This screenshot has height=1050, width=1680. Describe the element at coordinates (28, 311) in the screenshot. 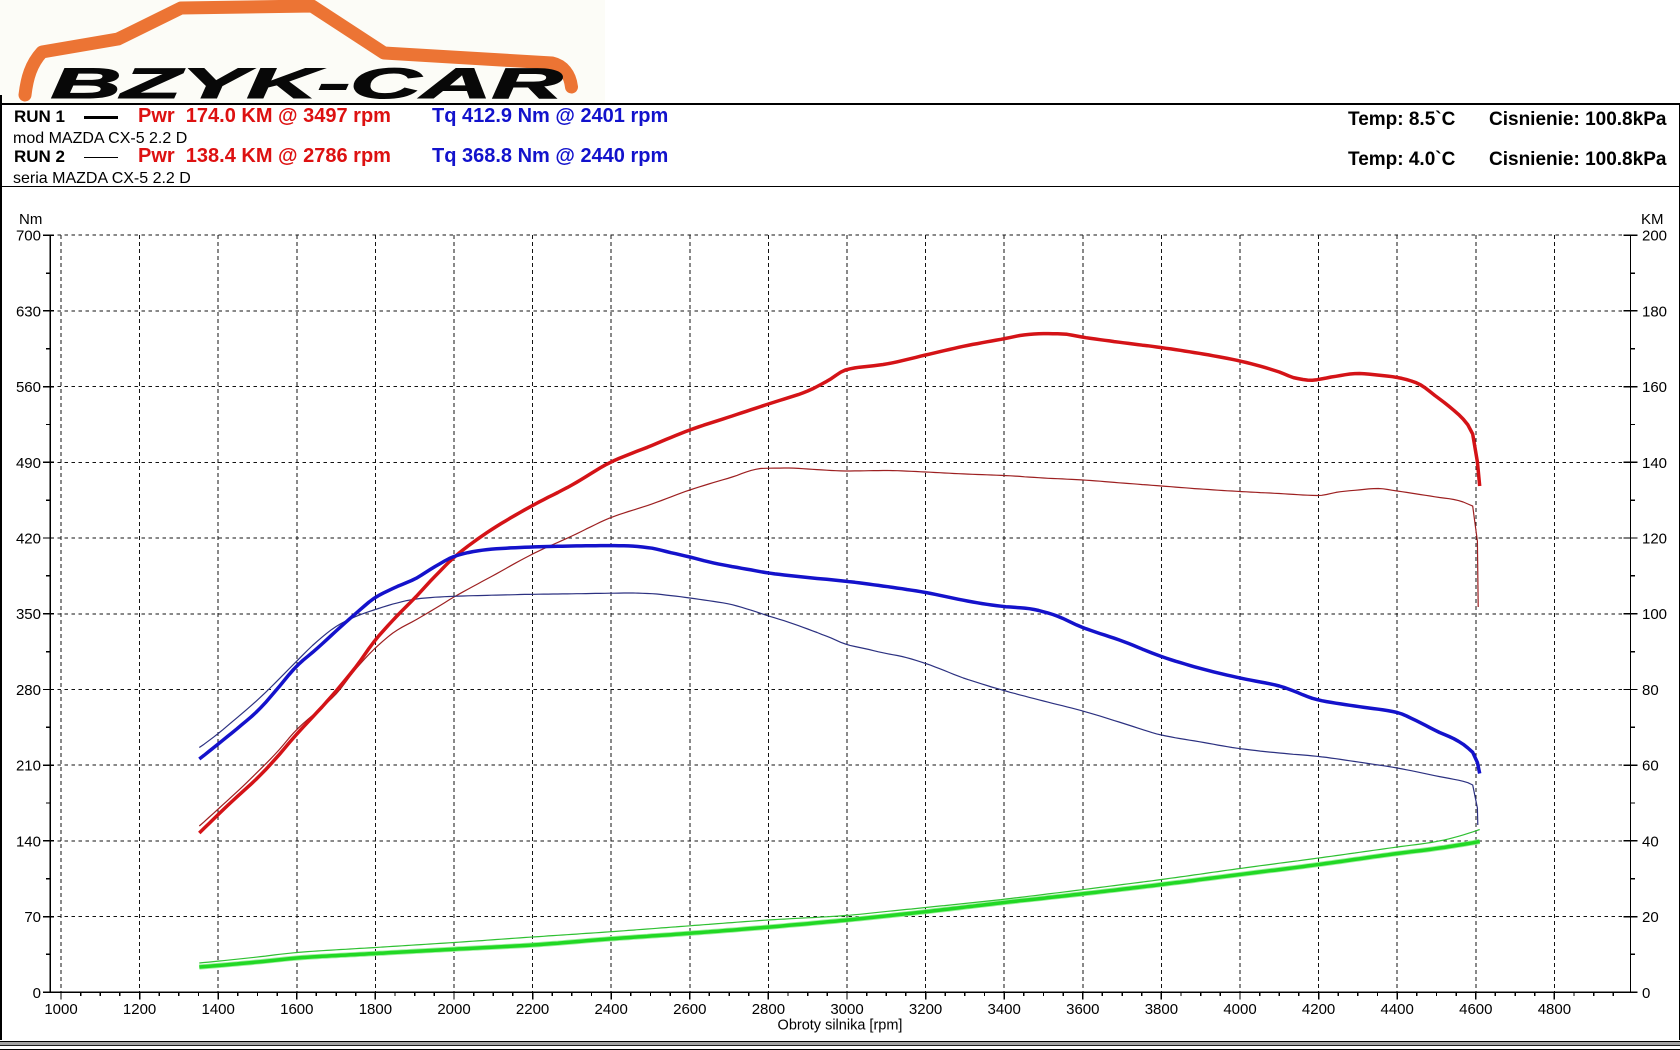

I see `svg-text: 630` at that location.